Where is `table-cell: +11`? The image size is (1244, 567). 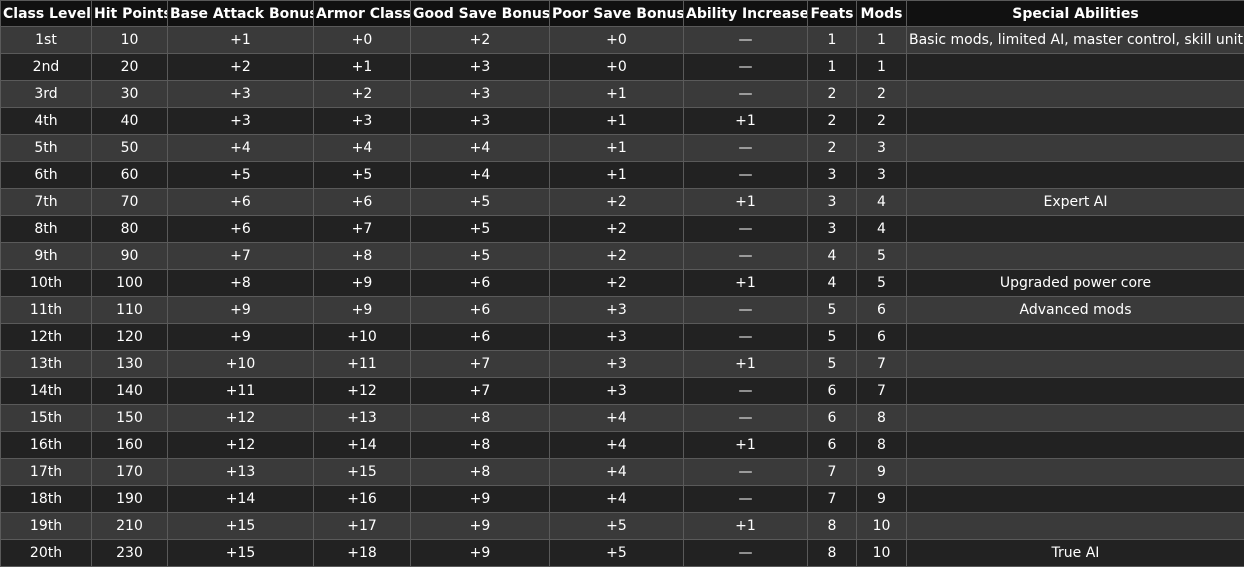 table-cell: +11 is located at coordinates (362, 364).